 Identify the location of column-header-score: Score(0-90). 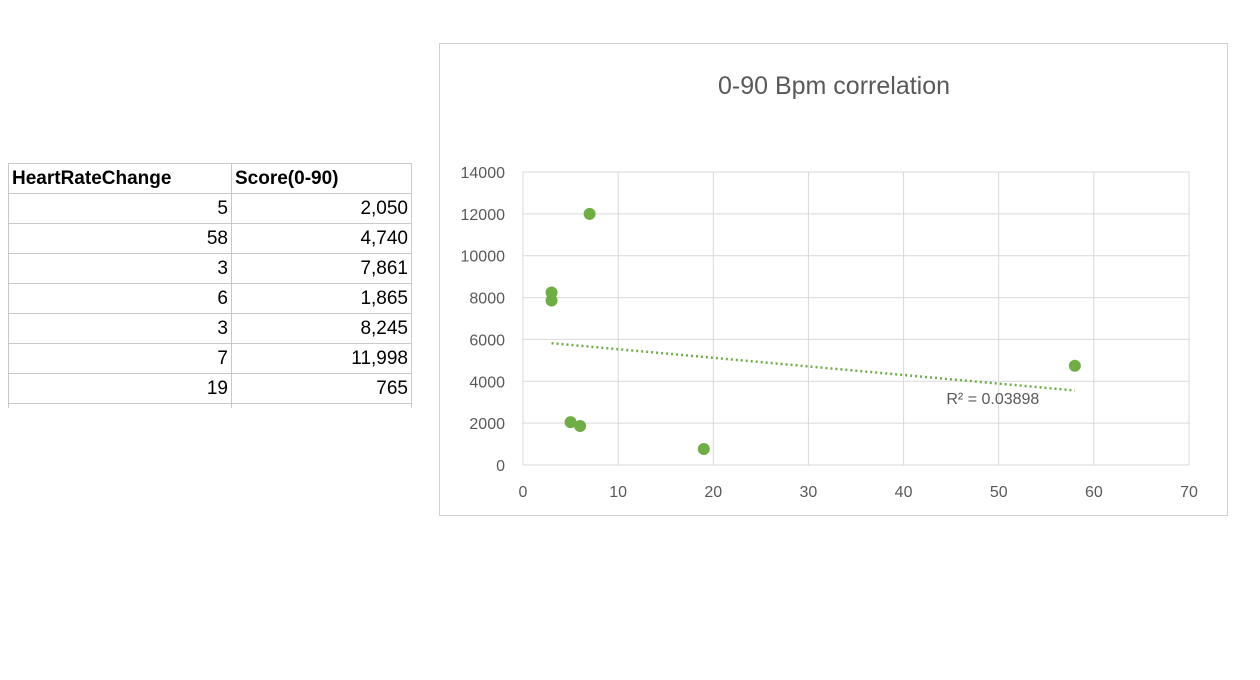
(321, 178).